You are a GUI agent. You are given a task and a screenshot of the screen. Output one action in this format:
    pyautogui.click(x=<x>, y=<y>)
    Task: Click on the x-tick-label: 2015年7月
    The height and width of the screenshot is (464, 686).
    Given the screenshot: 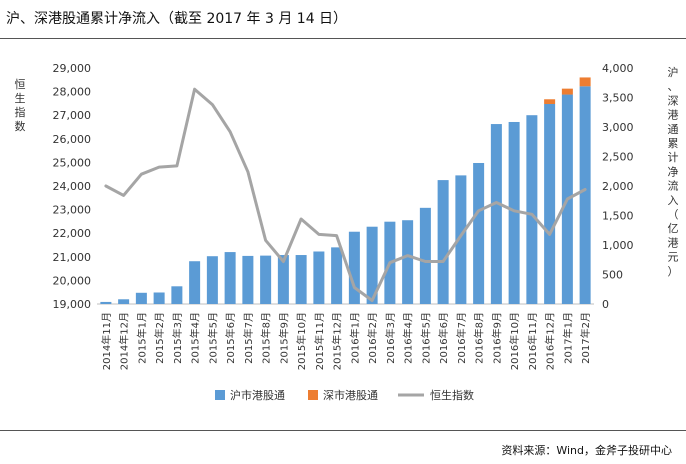 What is the action you would take?
    pyautogui.click(x=248, y=338)
    